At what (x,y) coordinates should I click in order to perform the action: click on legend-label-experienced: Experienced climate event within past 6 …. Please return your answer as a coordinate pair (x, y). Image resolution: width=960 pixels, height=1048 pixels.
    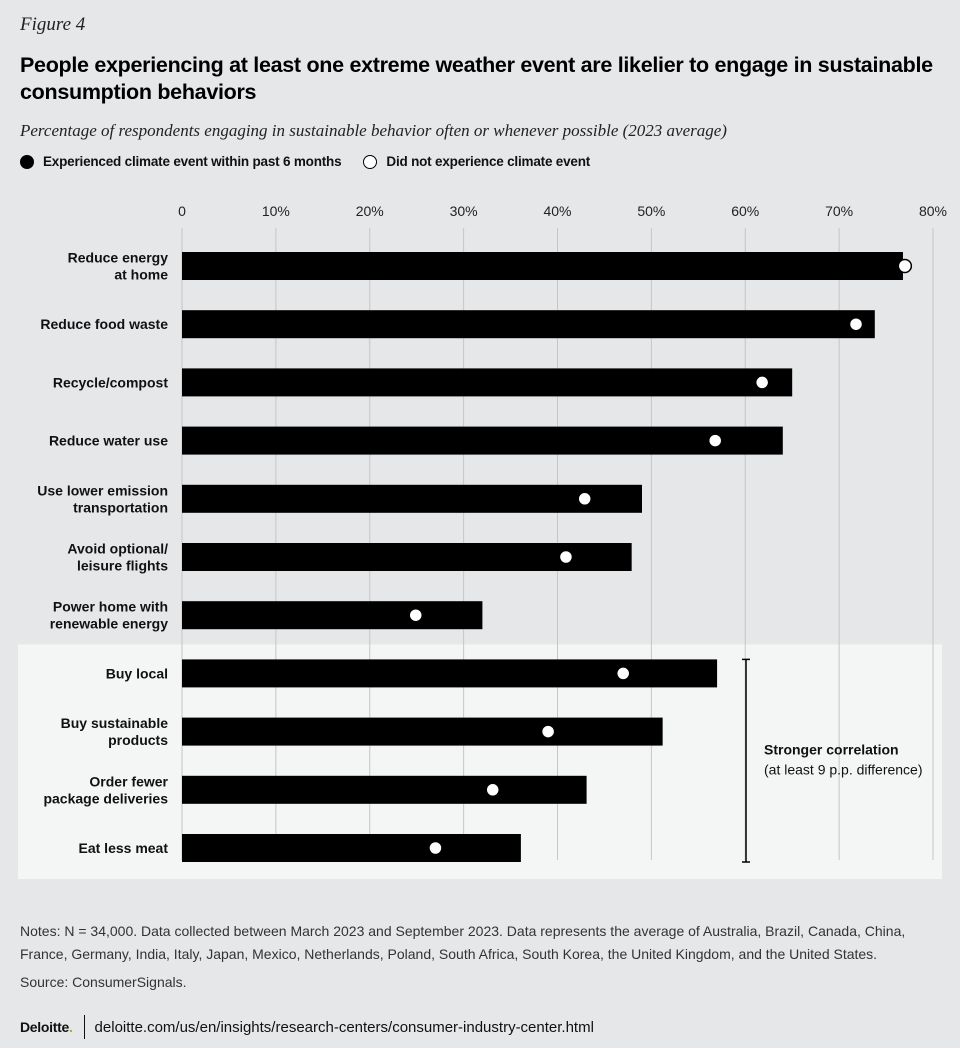
    Looking at the image, I should click on (192, 161).